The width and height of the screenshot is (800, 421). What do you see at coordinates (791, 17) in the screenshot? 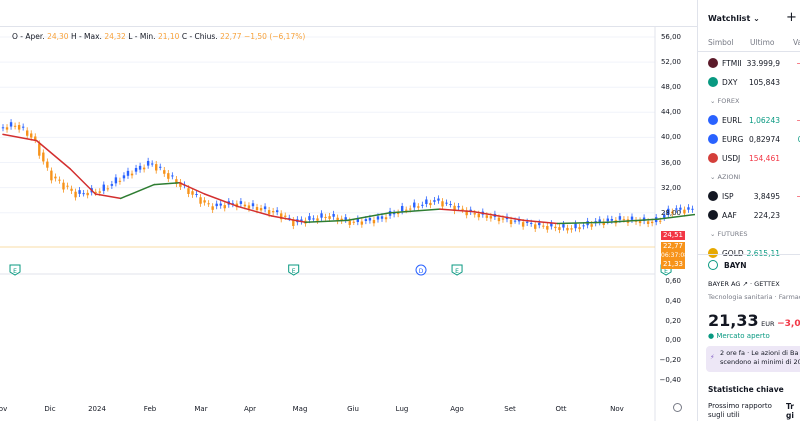
I see `add-symbol-button: +` at bounding box center [791, 17].